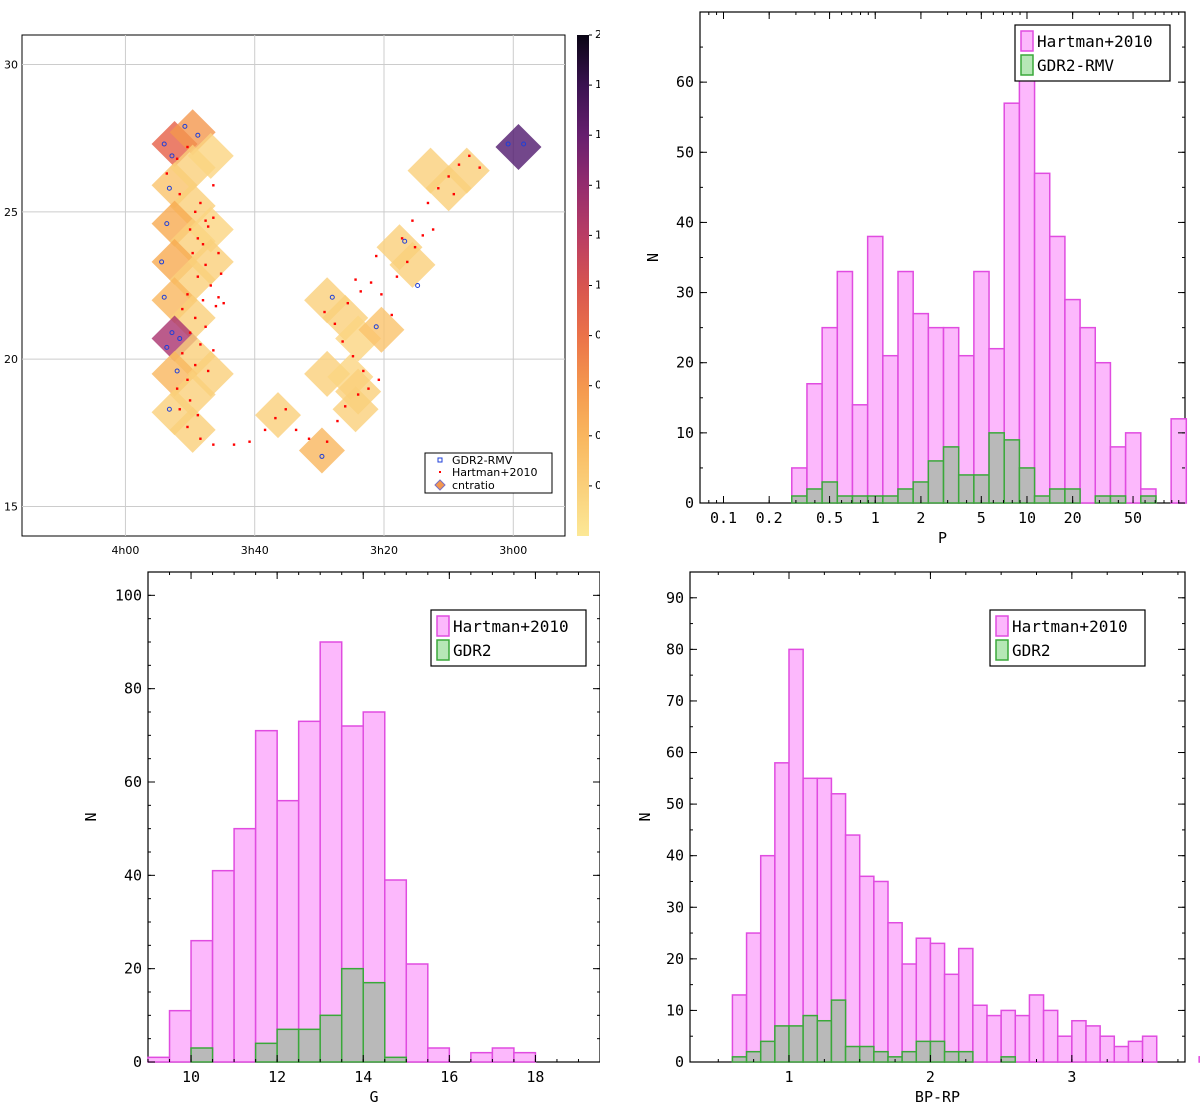 Image resolution: width=1200 pixels, height=1118 pixels. Describe the element at coordinates (1075, 65) in the screenshot. I see `legend-label: GDR2-RMV` at that location.